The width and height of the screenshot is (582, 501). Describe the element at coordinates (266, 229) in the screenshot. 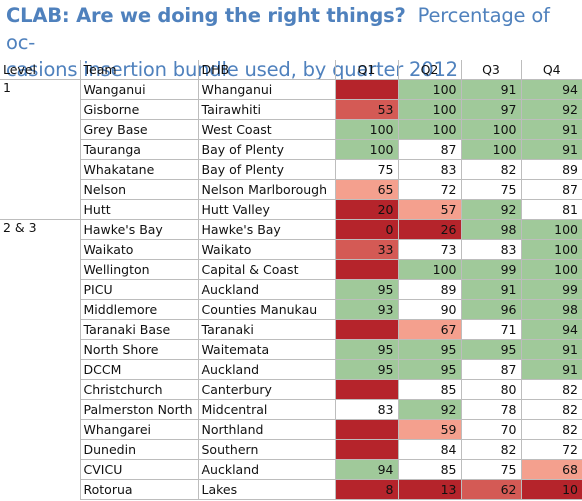

I see `dhb-cell: Hawke's Bay` at that location.